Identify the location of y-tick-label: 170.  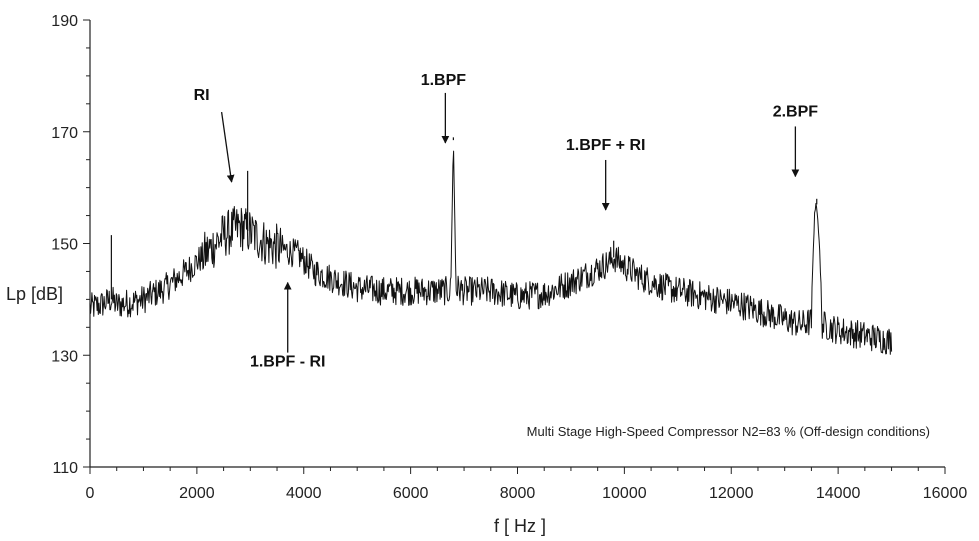
(64, 133).